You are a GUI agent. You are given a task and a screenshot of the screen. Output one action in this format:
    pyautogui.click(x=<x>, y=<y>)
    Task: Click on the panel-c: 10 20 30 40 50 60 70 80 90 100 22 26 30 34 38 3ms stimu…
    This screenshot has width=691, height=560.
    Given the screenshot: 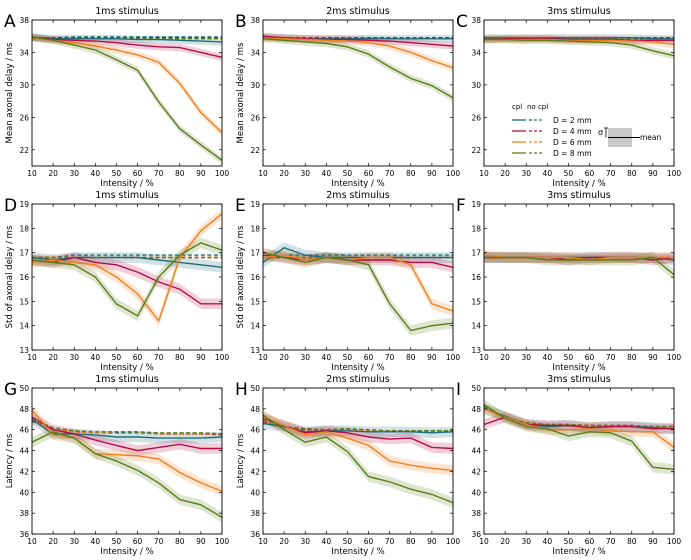 What is the action you would take?
    pyautogui.click(x=568, y=97)
    